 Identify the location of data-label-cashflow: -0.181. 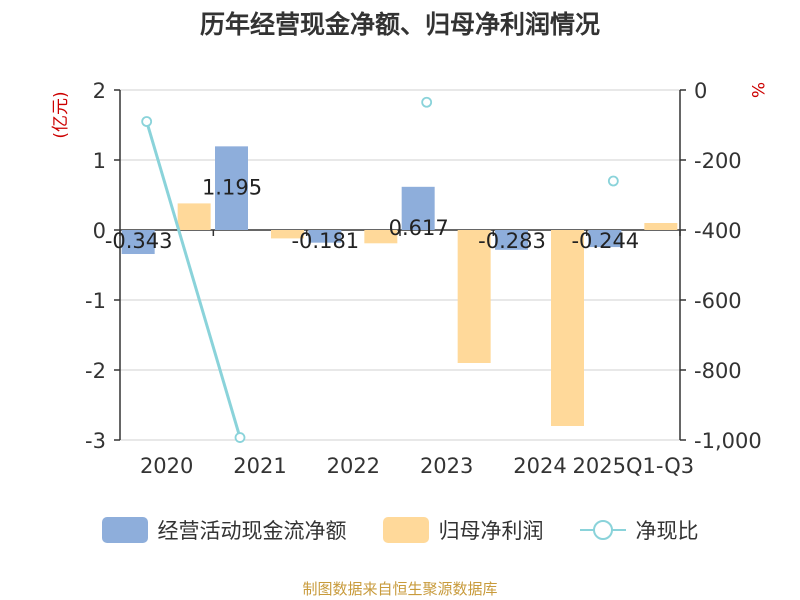
(325, 241).